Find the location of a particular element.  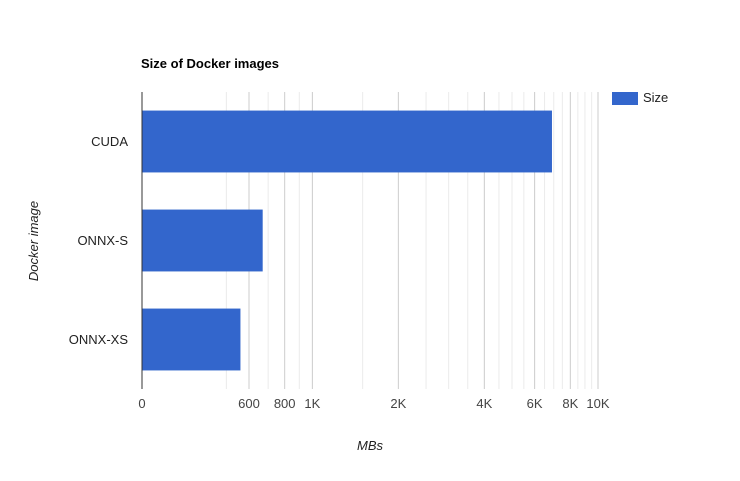

x-axis-title: MBs is located at coordinates (370, 445).